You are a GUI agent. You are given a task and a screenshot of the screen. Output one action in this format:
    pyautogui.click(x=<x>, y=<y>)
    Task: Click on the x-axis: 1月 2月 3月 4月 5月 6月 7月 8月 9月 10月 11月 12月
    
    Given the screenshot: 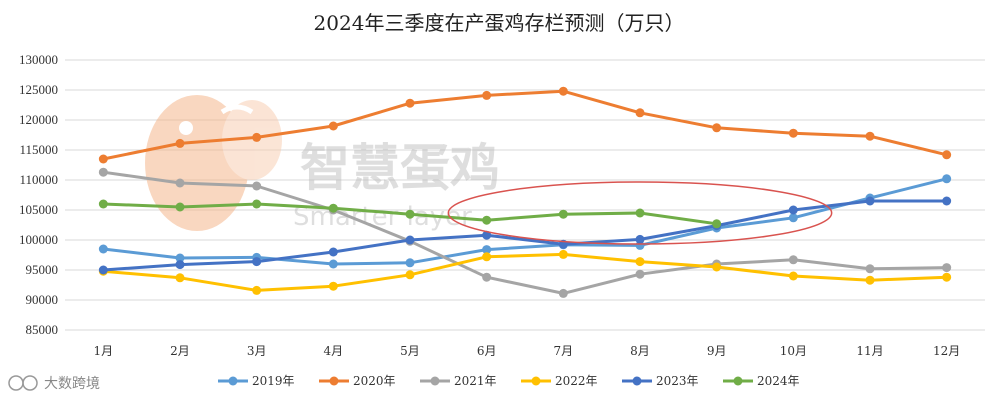 What is the action you would take?
    pyautogui.click(x=527, y=351)
    